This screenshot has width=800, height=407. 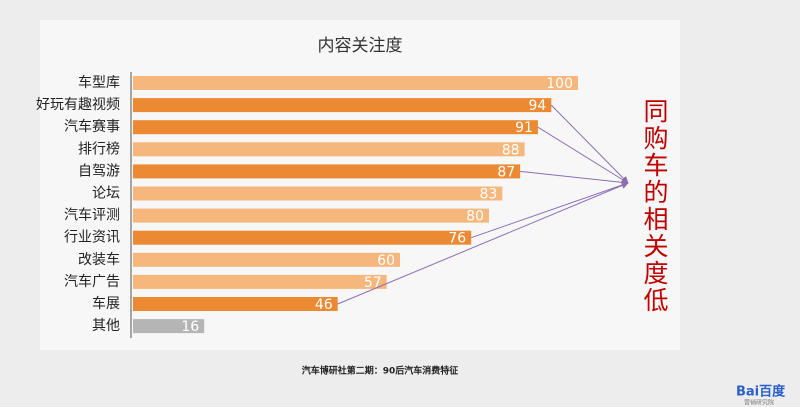 I want to click on category-label: 车型库, so click(x=99, y=82).